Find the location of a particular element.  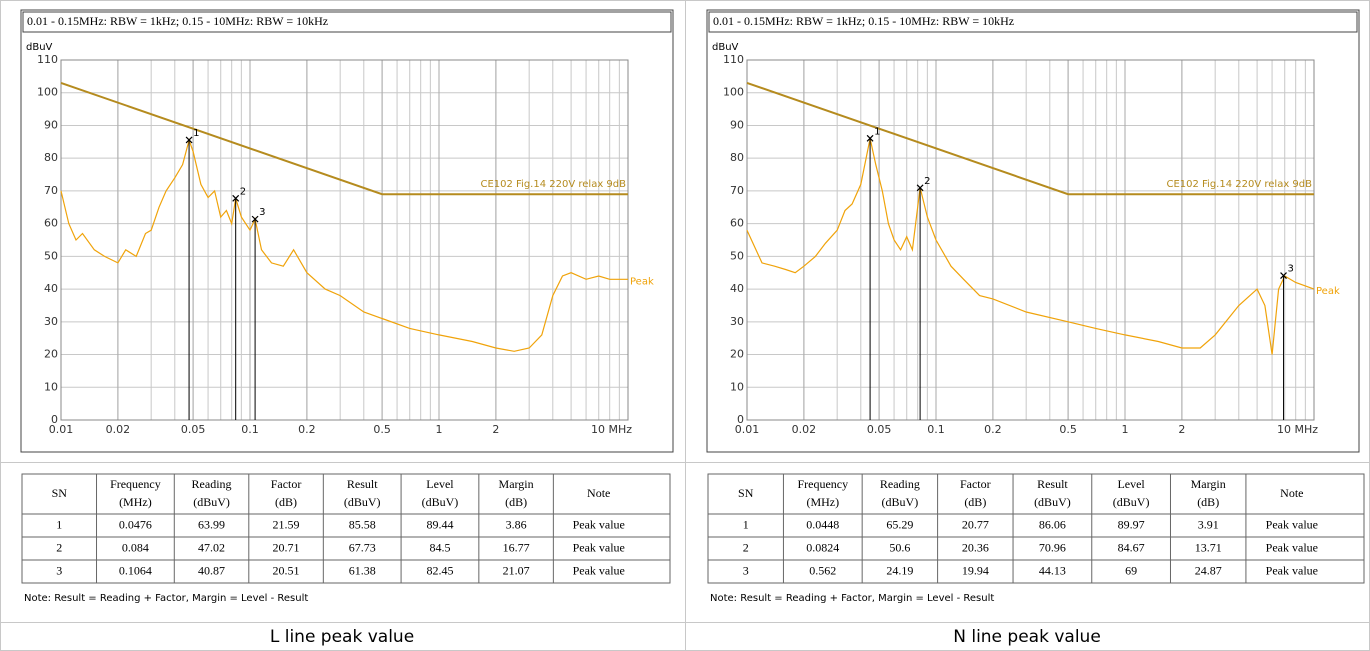

y-tick-label: 10 is located at coordinates (737, 386).